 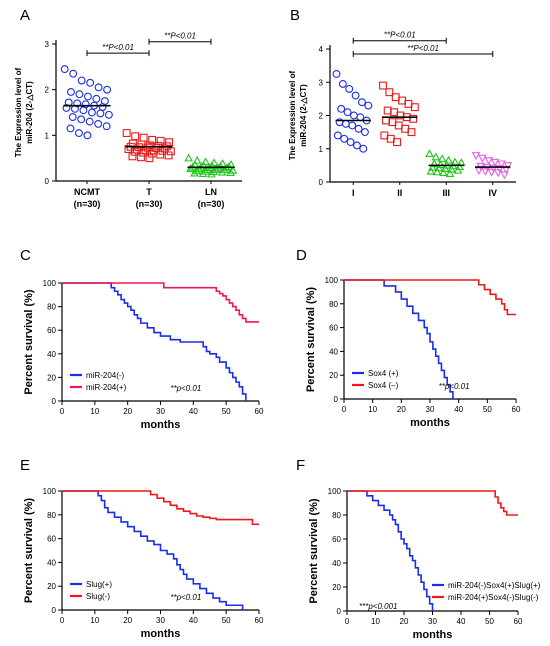 What do you see at coordinates (321, 116) in the screenshot?
I see `y-tick-label: 2` at bounding box center [321, 116].